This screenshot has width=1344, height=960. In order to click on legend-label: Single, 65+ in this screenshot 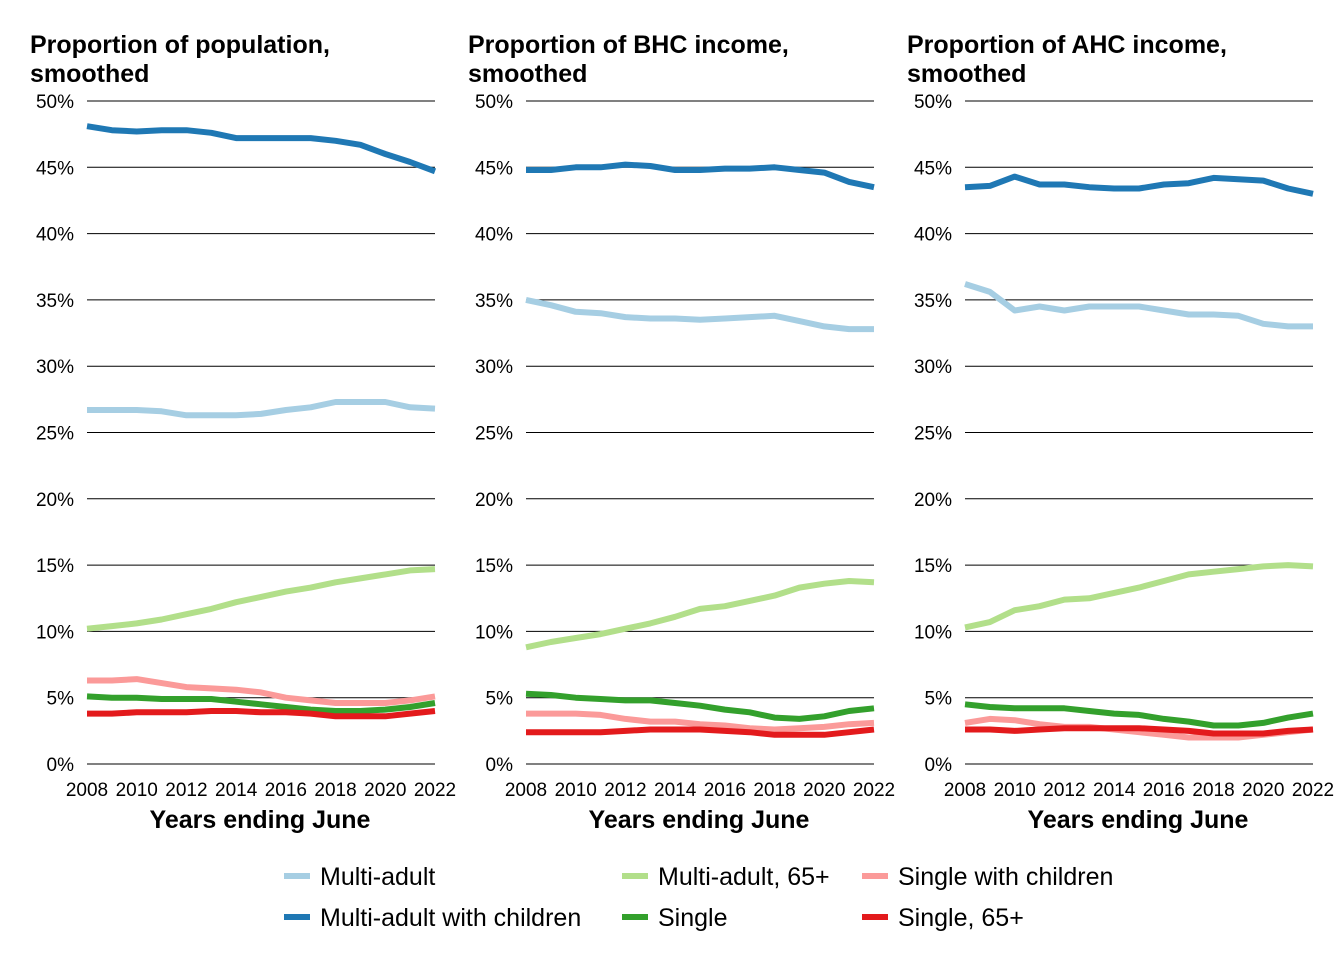, I will do `click(961, 918)`.